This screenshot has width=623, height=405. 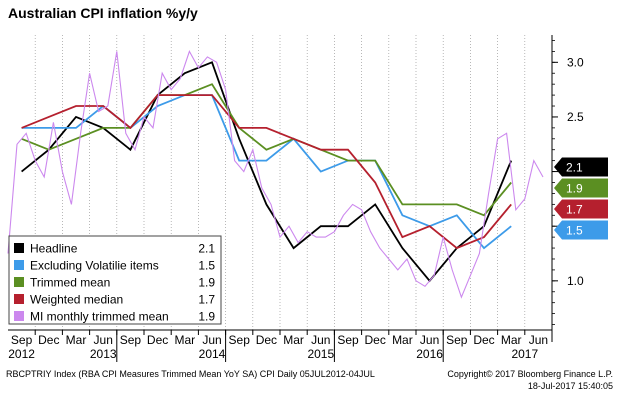 I want to click on last-value-tag: 1.5, so click(x=574, y=231).